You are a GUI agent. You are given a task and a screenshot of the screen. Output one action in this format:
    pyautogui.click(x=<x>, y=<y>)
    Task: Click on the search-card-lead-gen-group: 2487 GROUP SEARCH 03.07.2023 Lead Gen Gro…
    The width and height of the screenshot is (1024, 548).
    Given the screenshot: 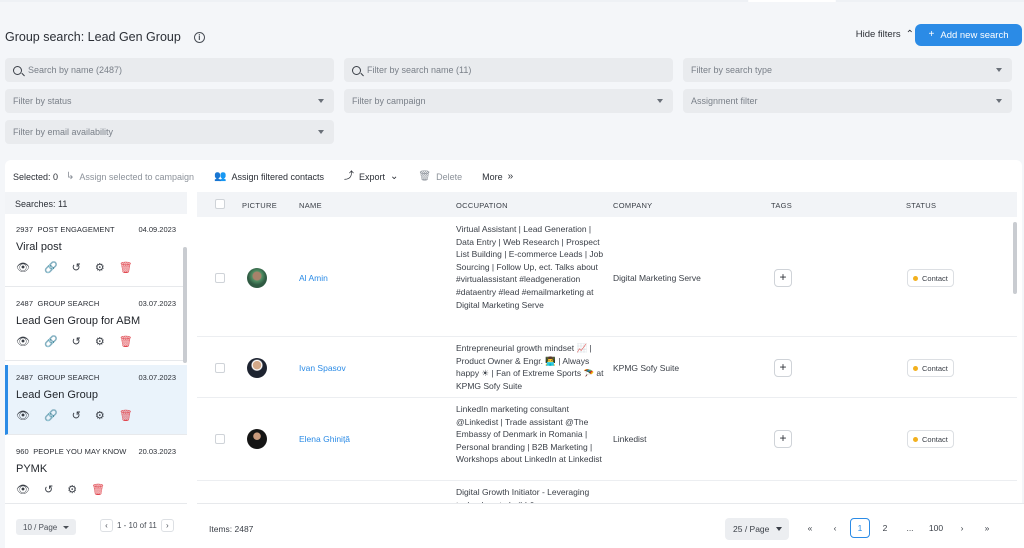 What is the action you would take?
    pyautogui.click(x=96, y=400)
    